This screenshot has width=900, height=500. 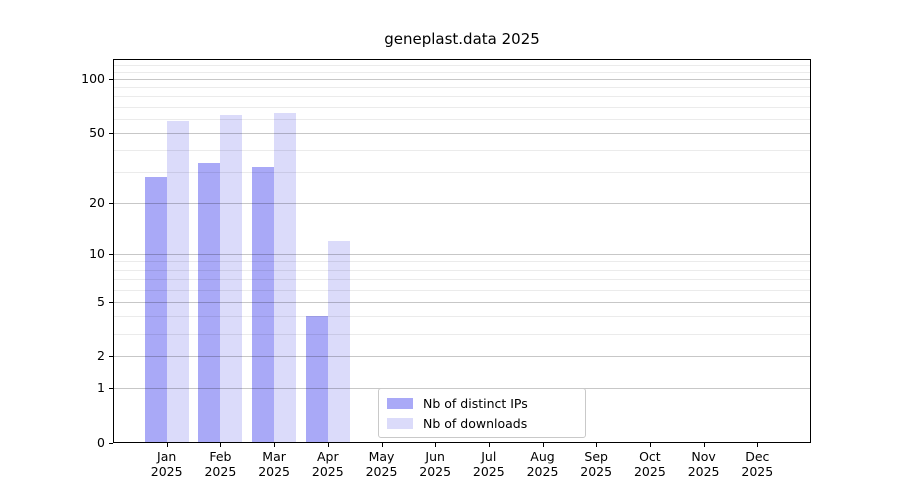 I want to click on y-tick-label-50: 50, so click(x=97, y=132).